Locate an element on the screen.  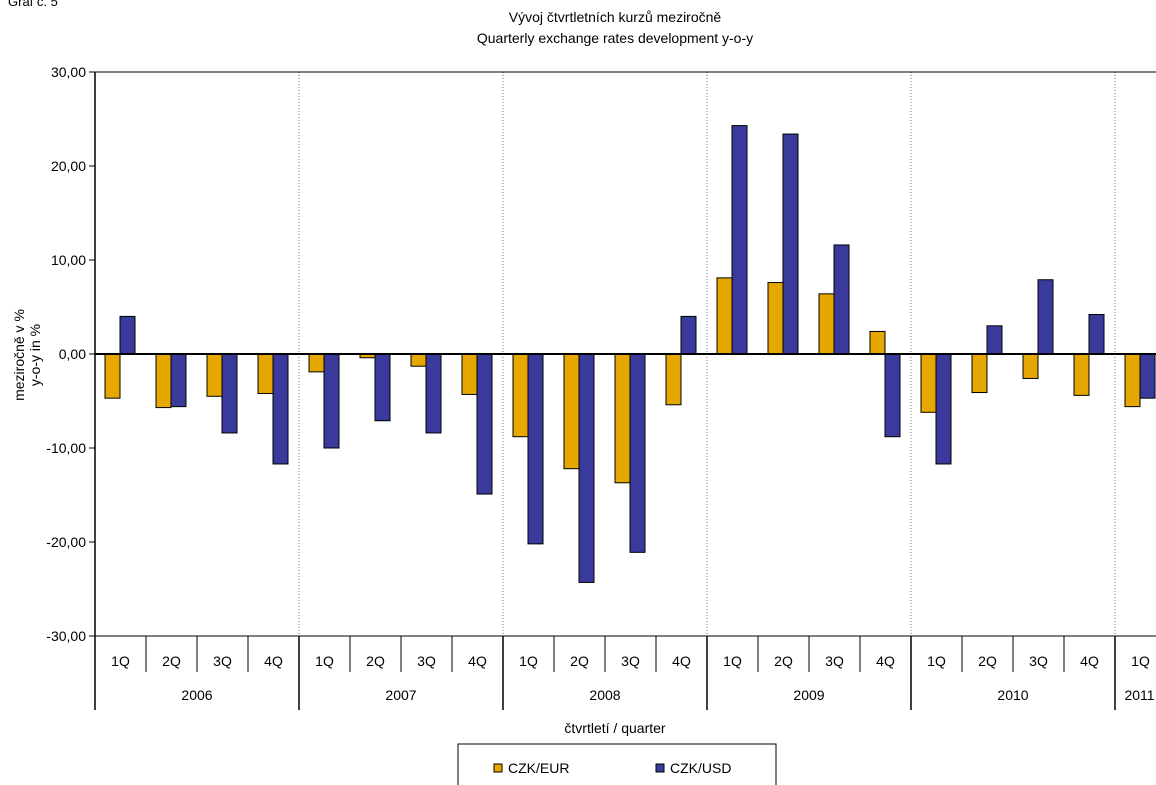
legend-swatch-czk-eur is located at coordinates (498, 768).